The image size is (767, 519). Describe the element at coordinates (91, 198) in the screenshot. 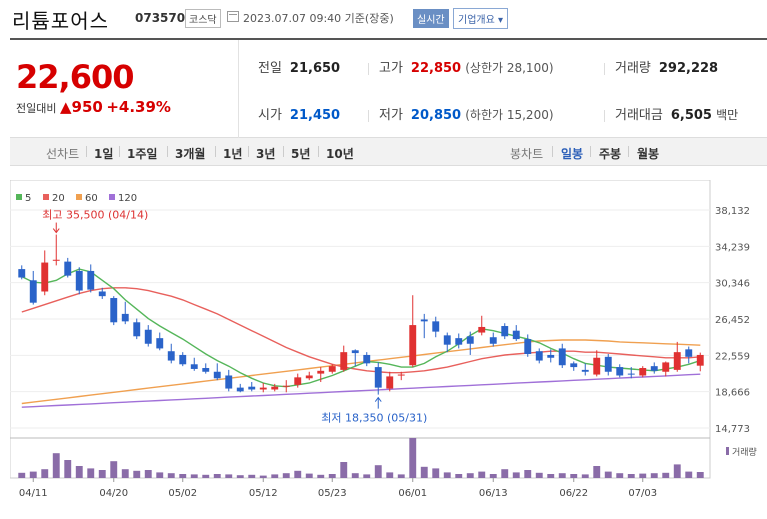

I see `legend-label: 60` at that location.